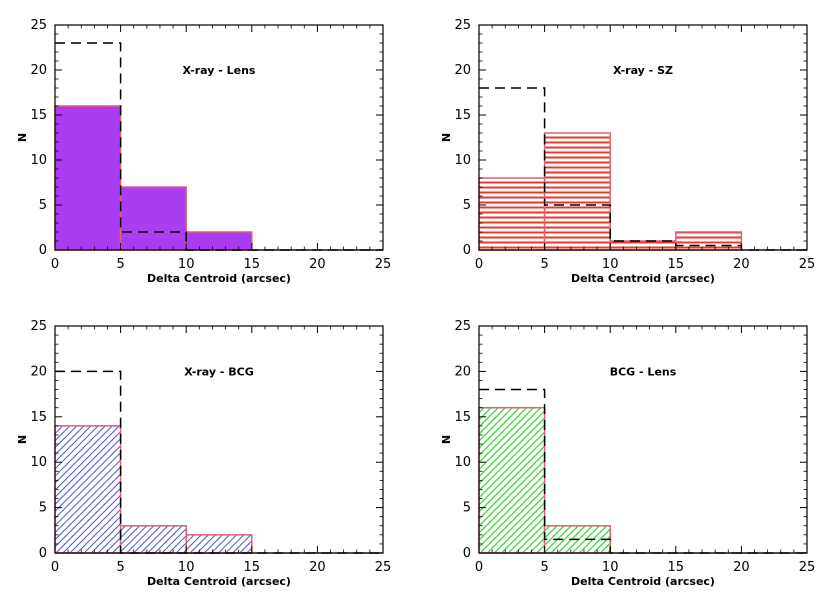 Image resolution: width=830 pixels, height=614 pixels. What do you see at coordinates (643, 70) in the screenshot?
I see `panel-annotation: X-ray - SZ` at bounding box center [643, 70].